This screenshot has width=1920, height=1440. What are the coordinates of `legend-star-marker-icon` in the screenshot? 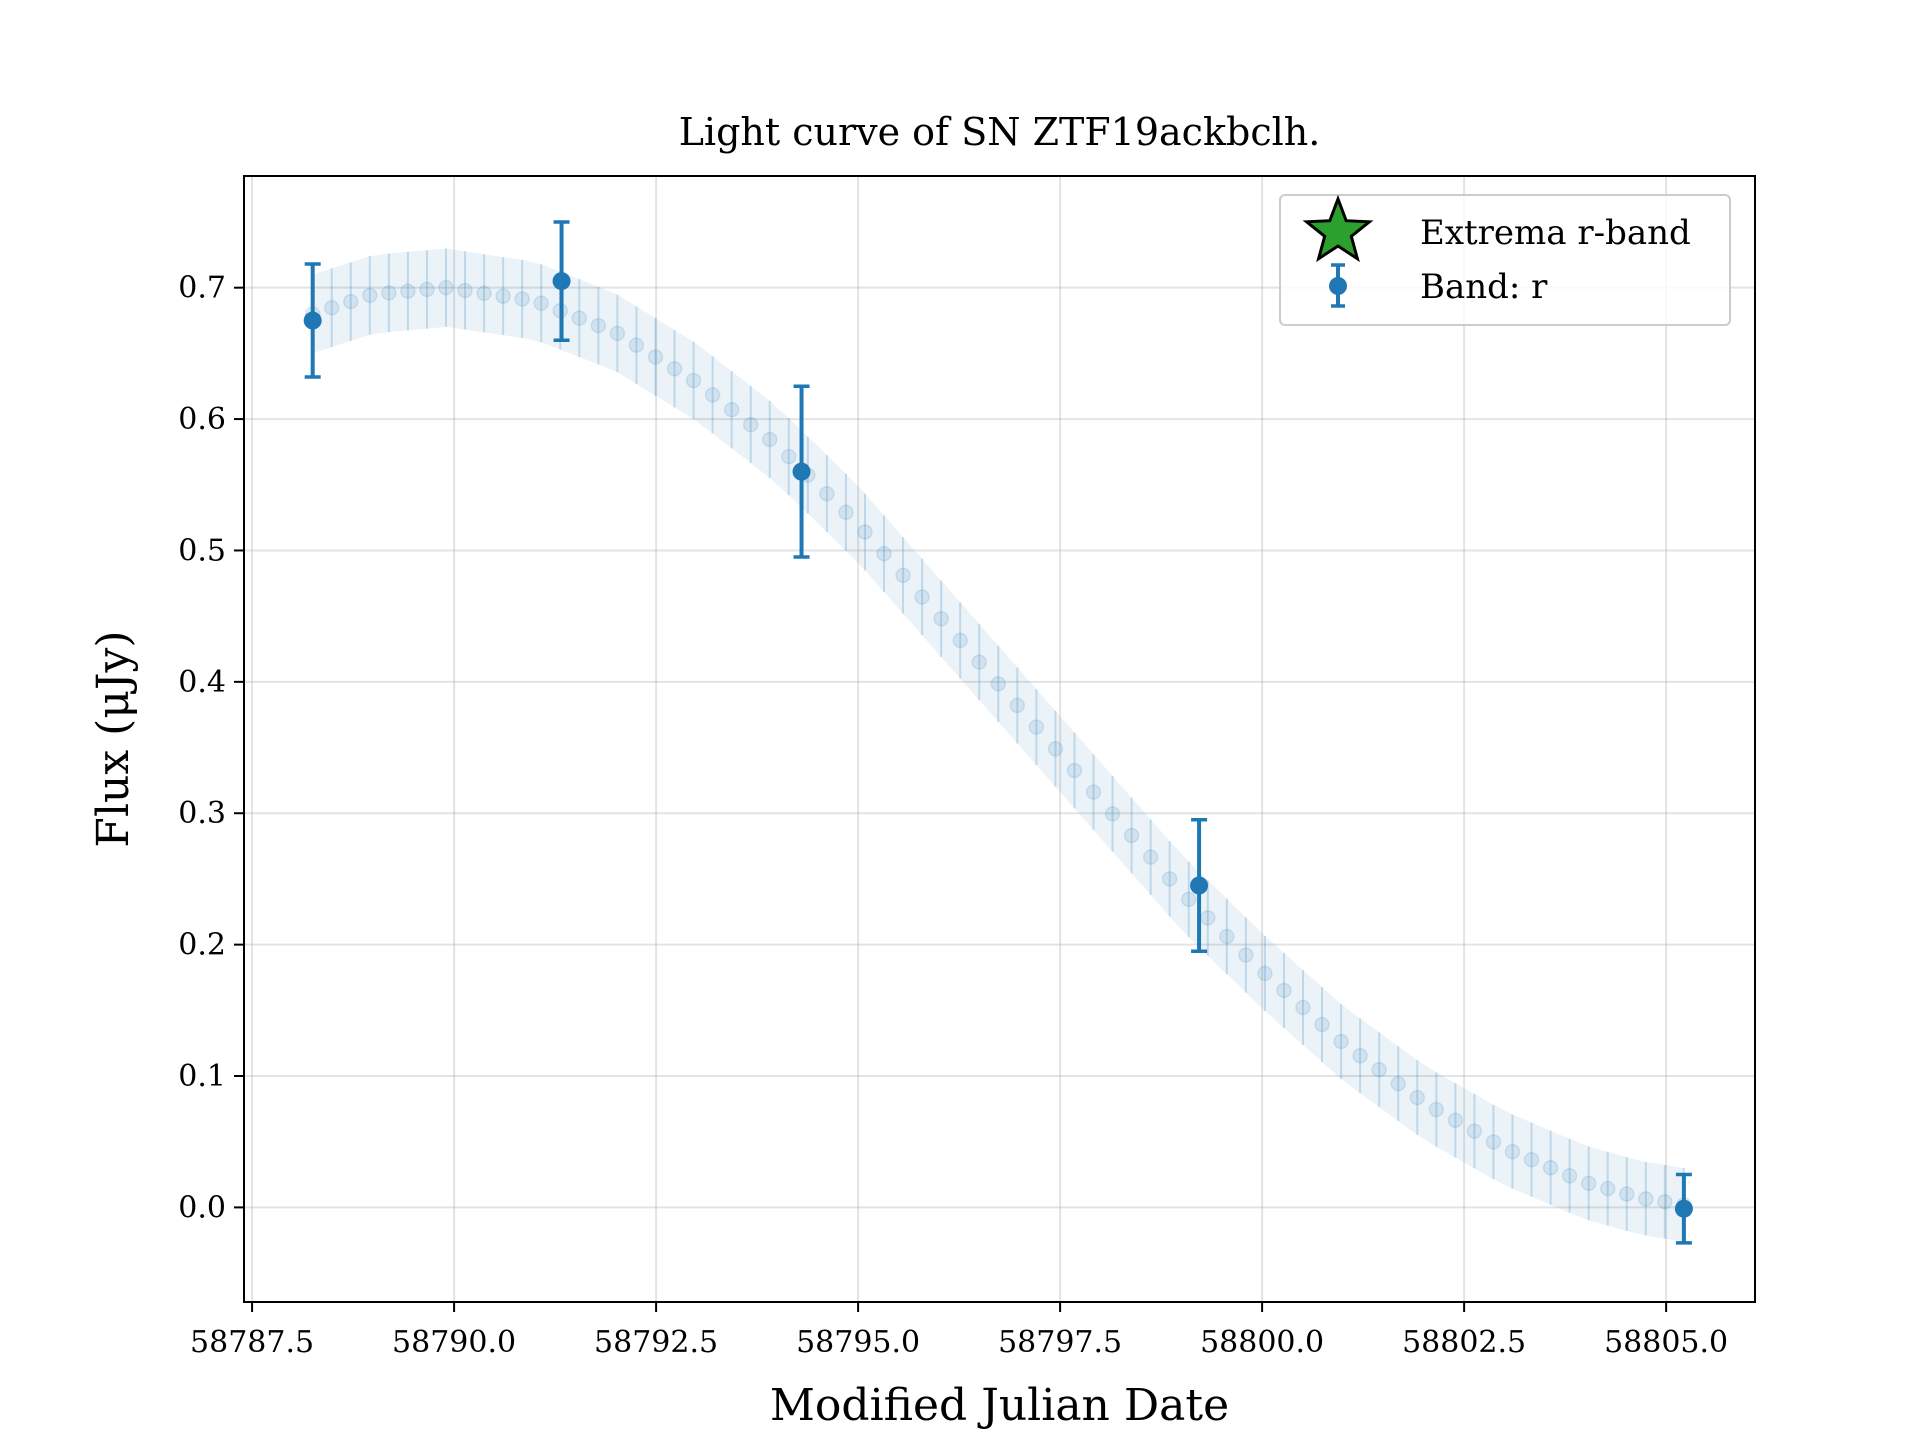 It's located at (1338, 228).